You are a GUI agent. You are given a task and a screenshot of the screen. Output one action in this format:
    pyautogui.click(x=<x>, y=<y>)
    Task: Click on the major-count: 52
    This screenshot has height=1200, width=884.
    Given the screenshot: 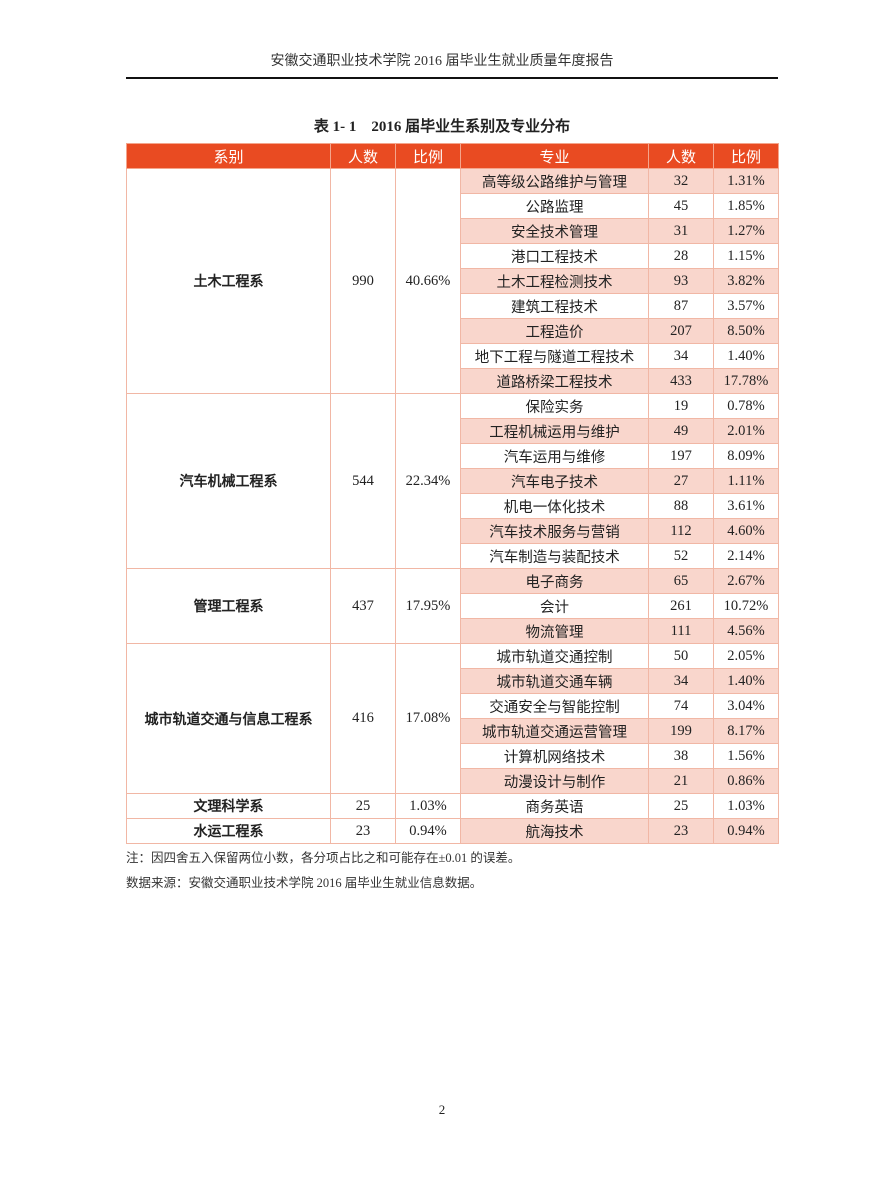 What is the action you would take?
    pyautogui.click(x=681, y=556)
    